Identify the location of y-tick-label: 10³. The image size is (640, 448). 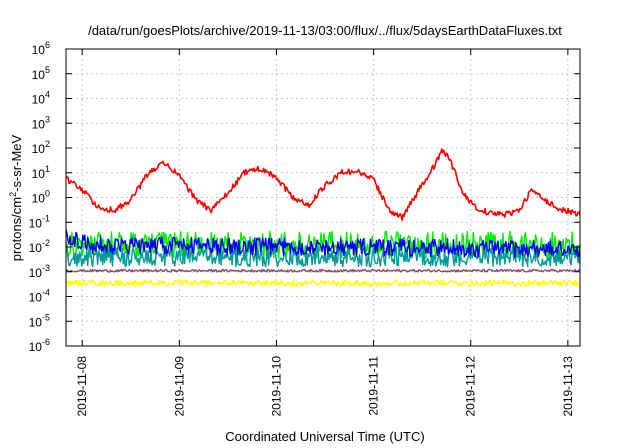
(41, 122).